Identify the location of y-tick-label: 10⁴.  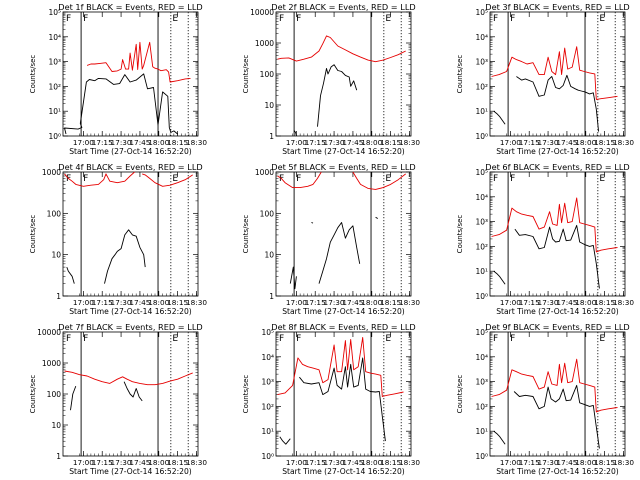
(54, 37).